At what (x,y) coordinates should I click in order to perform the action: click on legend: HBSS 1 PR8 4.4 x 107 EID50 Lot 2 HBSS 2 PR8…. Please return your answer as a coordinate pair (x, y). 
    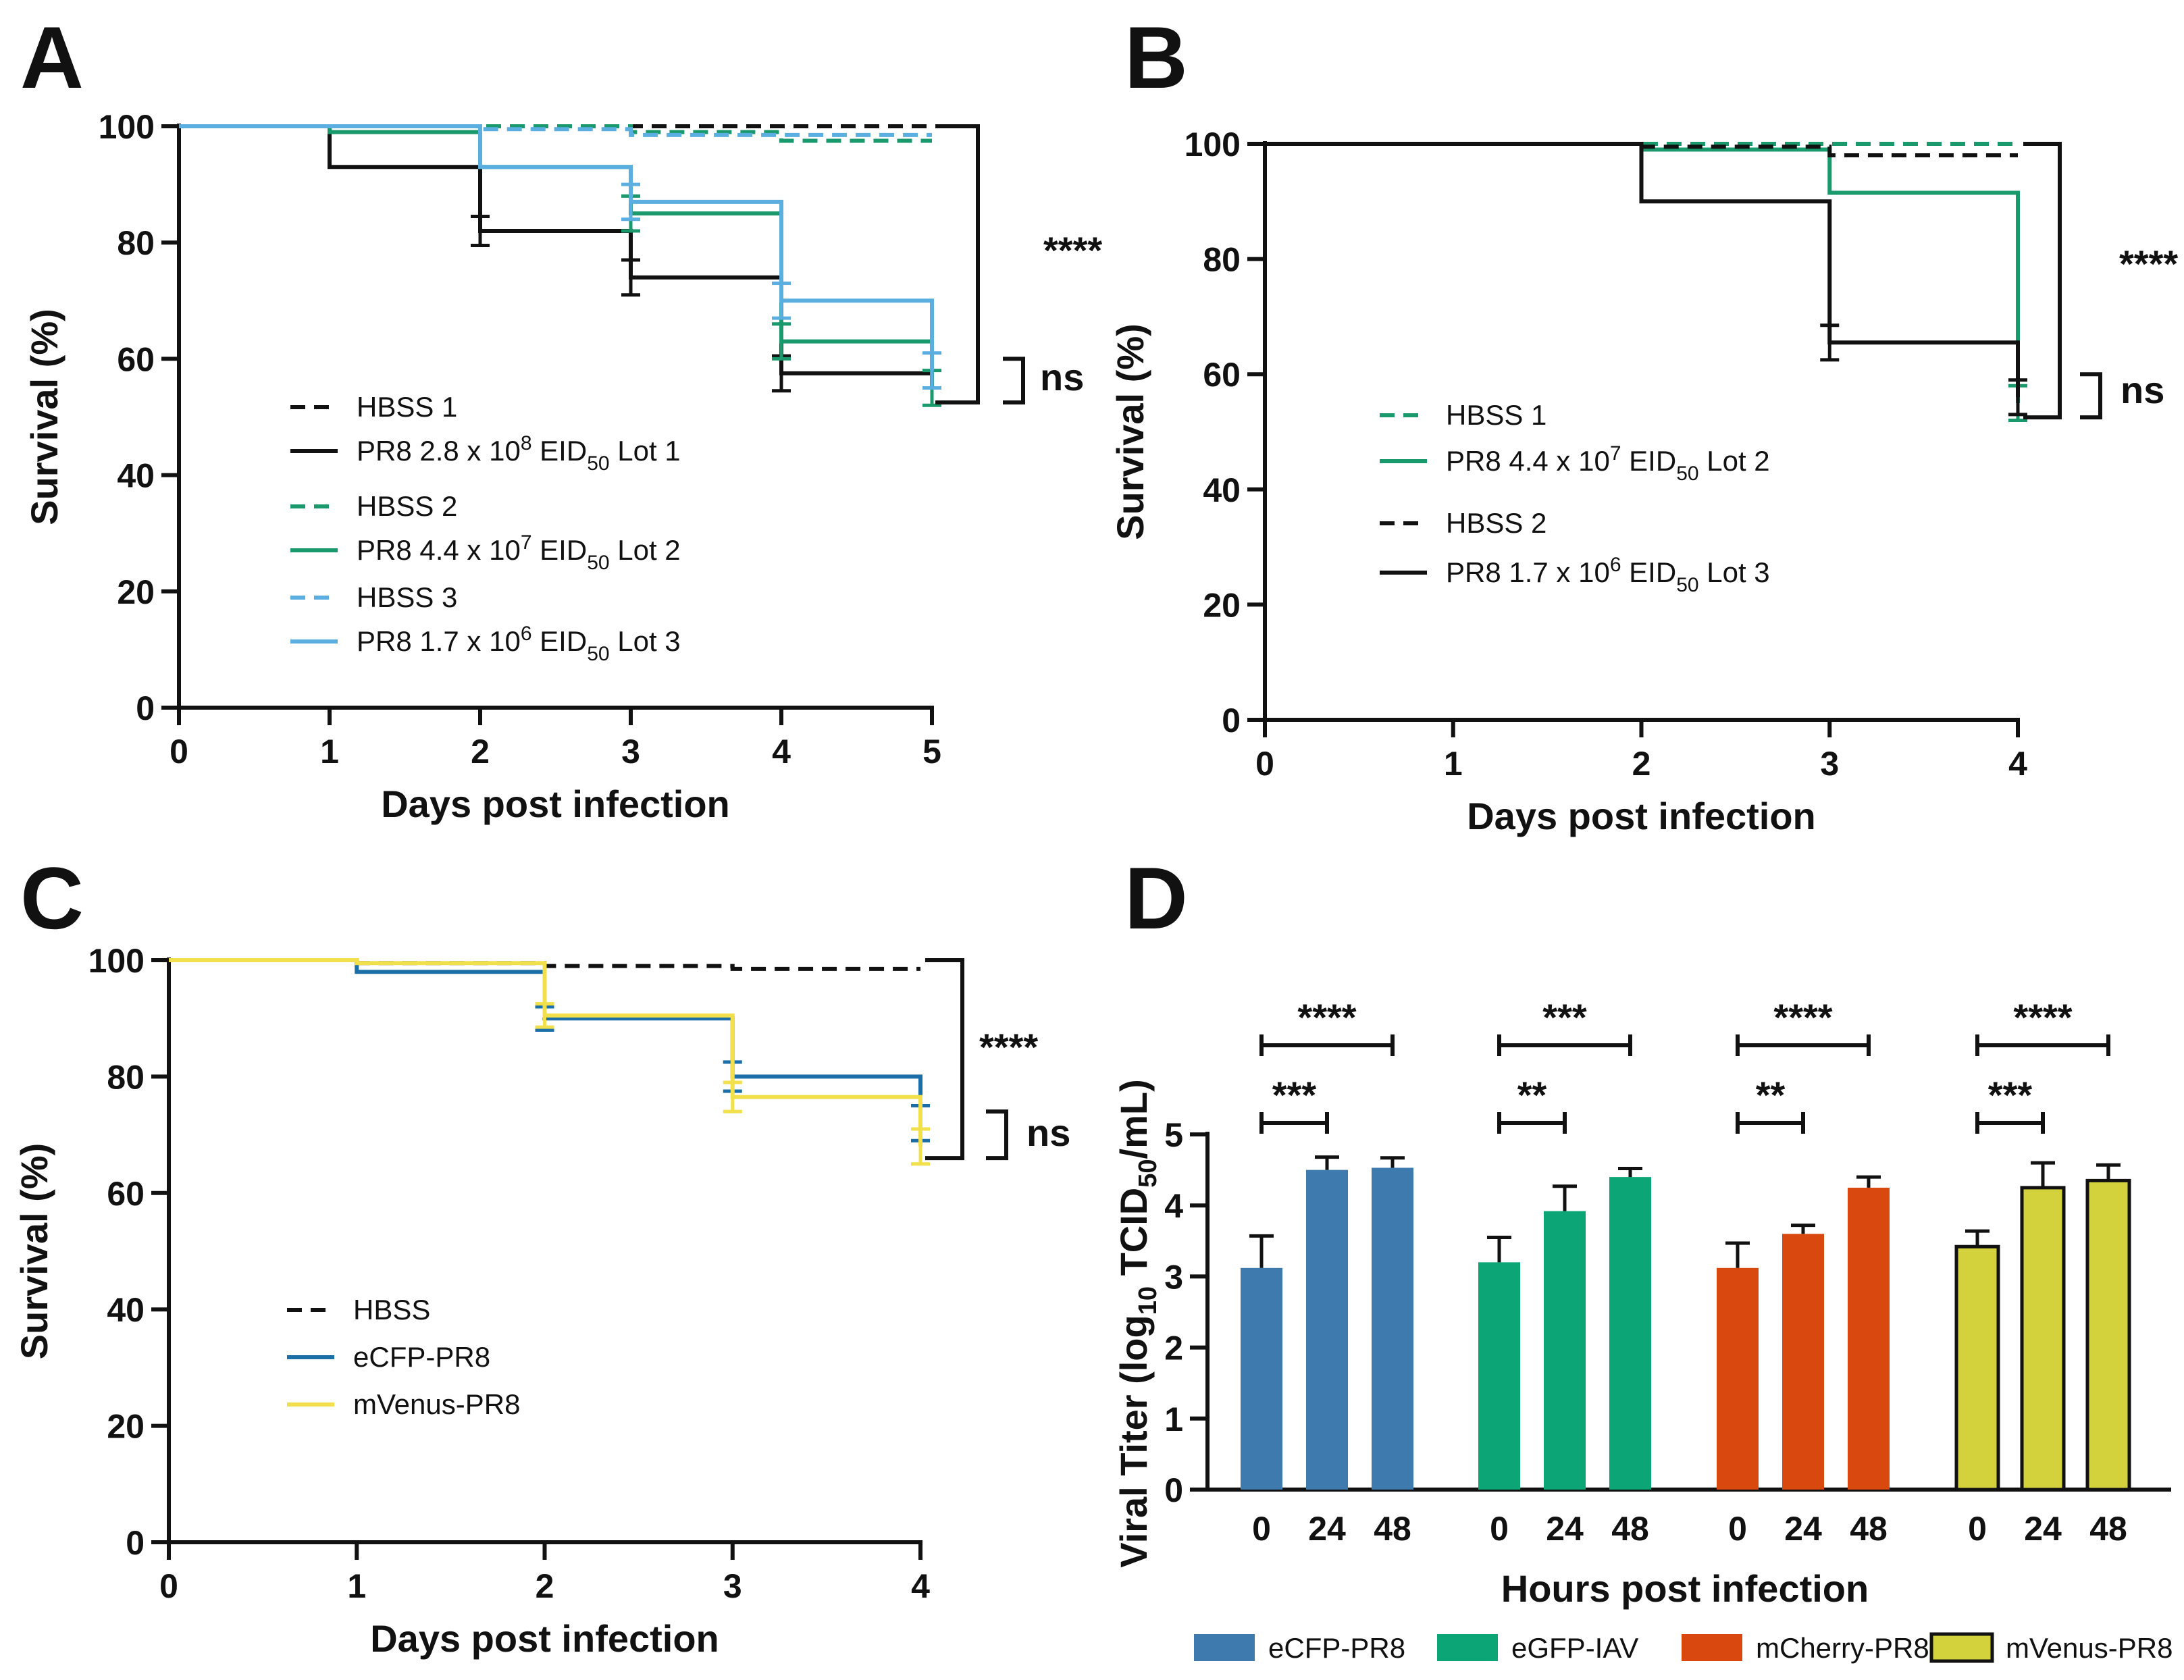
    Looking at the image, I should click on (1575, 497).